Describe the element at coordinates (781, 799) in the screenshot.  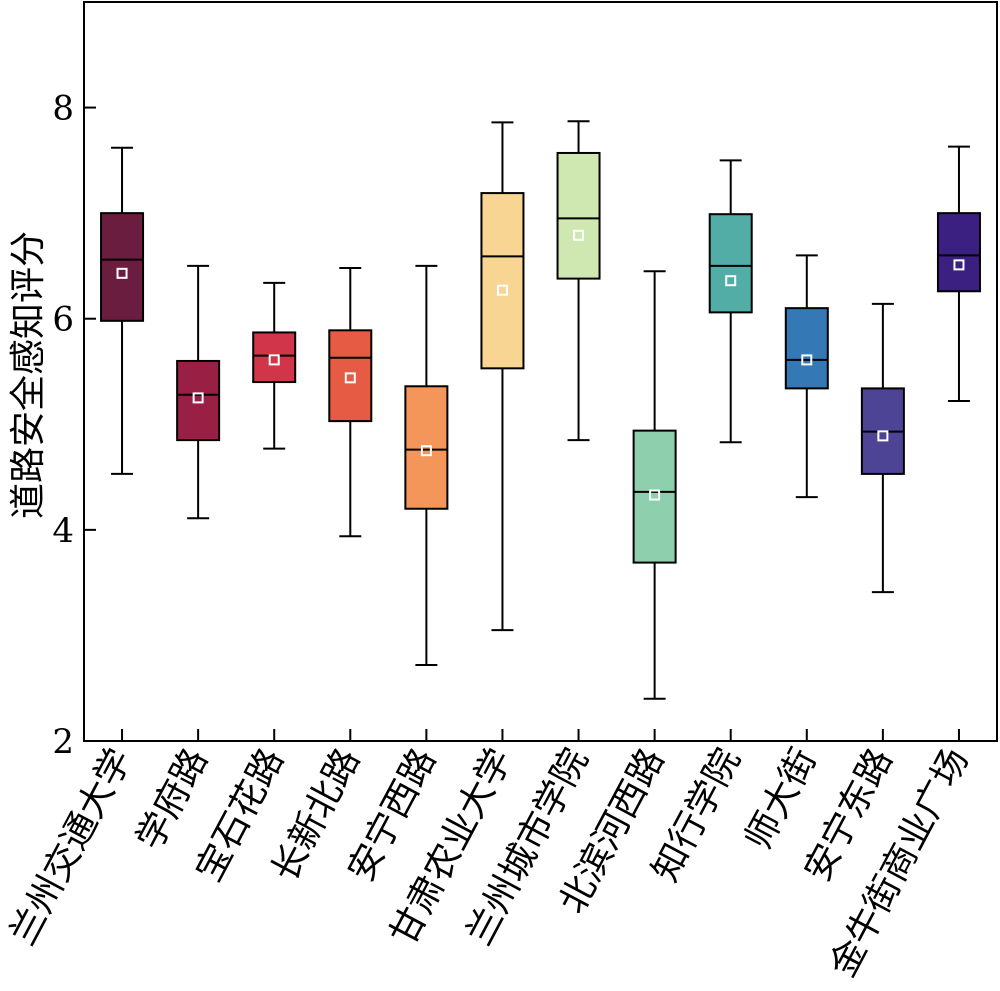
I see `x-category-label: 师大街` at that location.